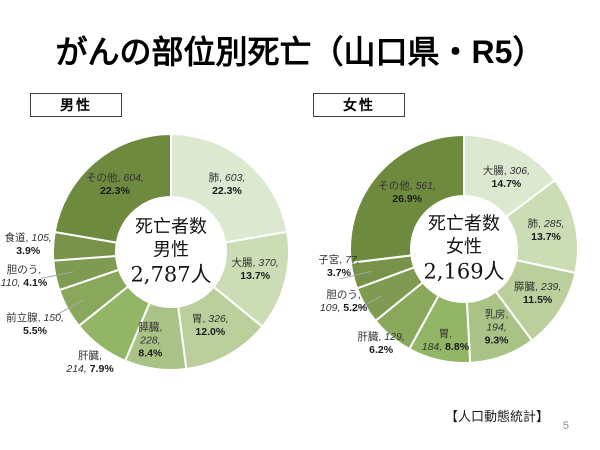 Image resolution: width=600 pixels, height=450 pixels. I want to click on slice-label: 胃, 326, 12.0%, so click(210, 326).